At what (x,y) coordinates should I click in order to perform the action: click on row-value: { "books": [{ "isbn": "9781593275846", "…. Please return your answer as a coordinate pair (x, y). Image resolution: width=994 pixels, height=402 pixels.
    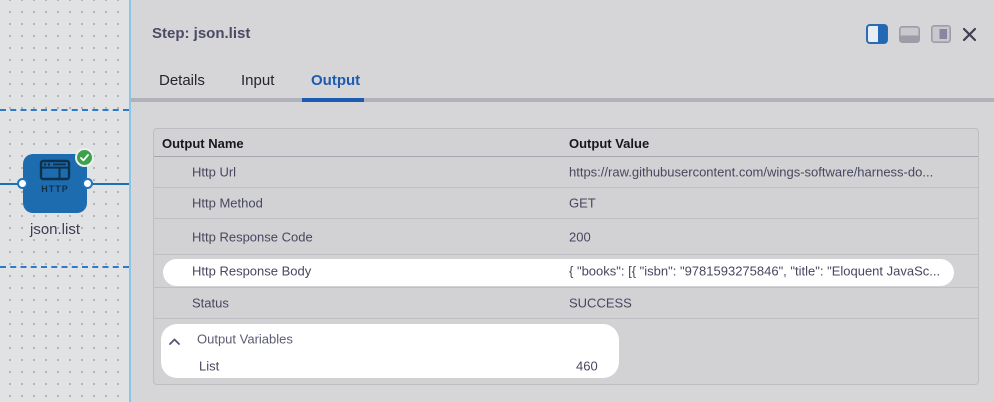
    Looking at the image, I should click on (755, 271).